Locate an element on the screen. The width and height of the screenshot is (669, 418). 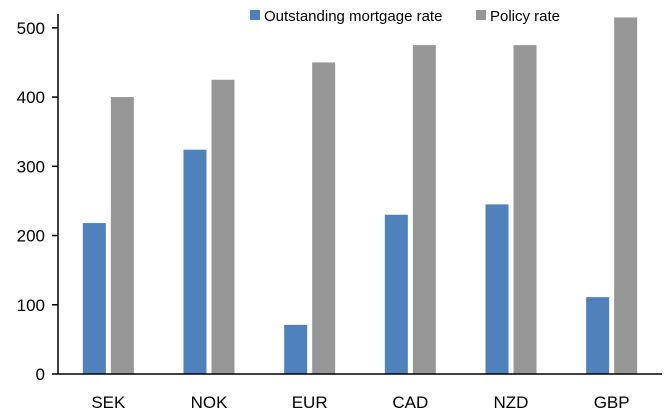
bar-policy-eur is located at coordinates (324, 218).